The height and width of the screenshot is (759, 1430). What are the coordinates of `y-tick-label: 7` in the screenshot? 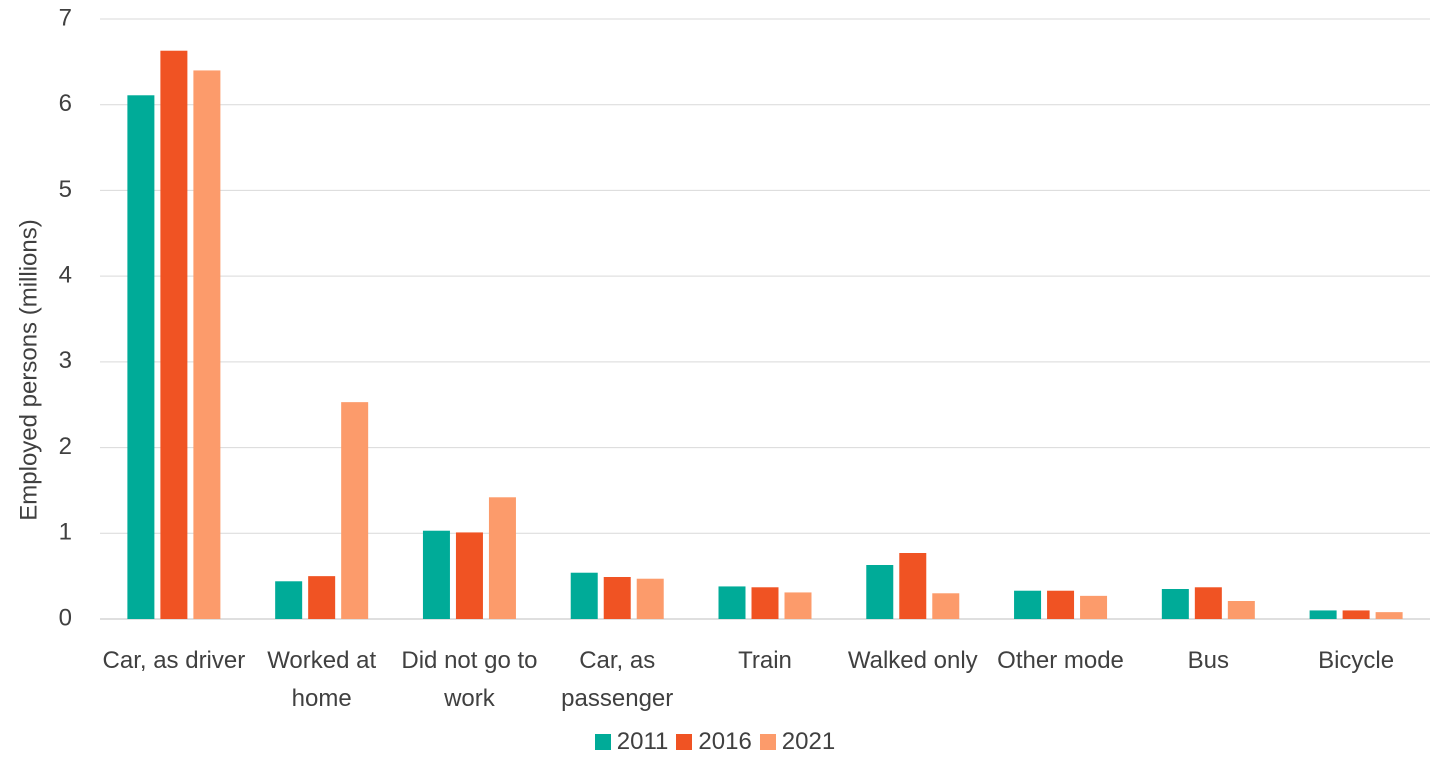 It's located at (65, 17).